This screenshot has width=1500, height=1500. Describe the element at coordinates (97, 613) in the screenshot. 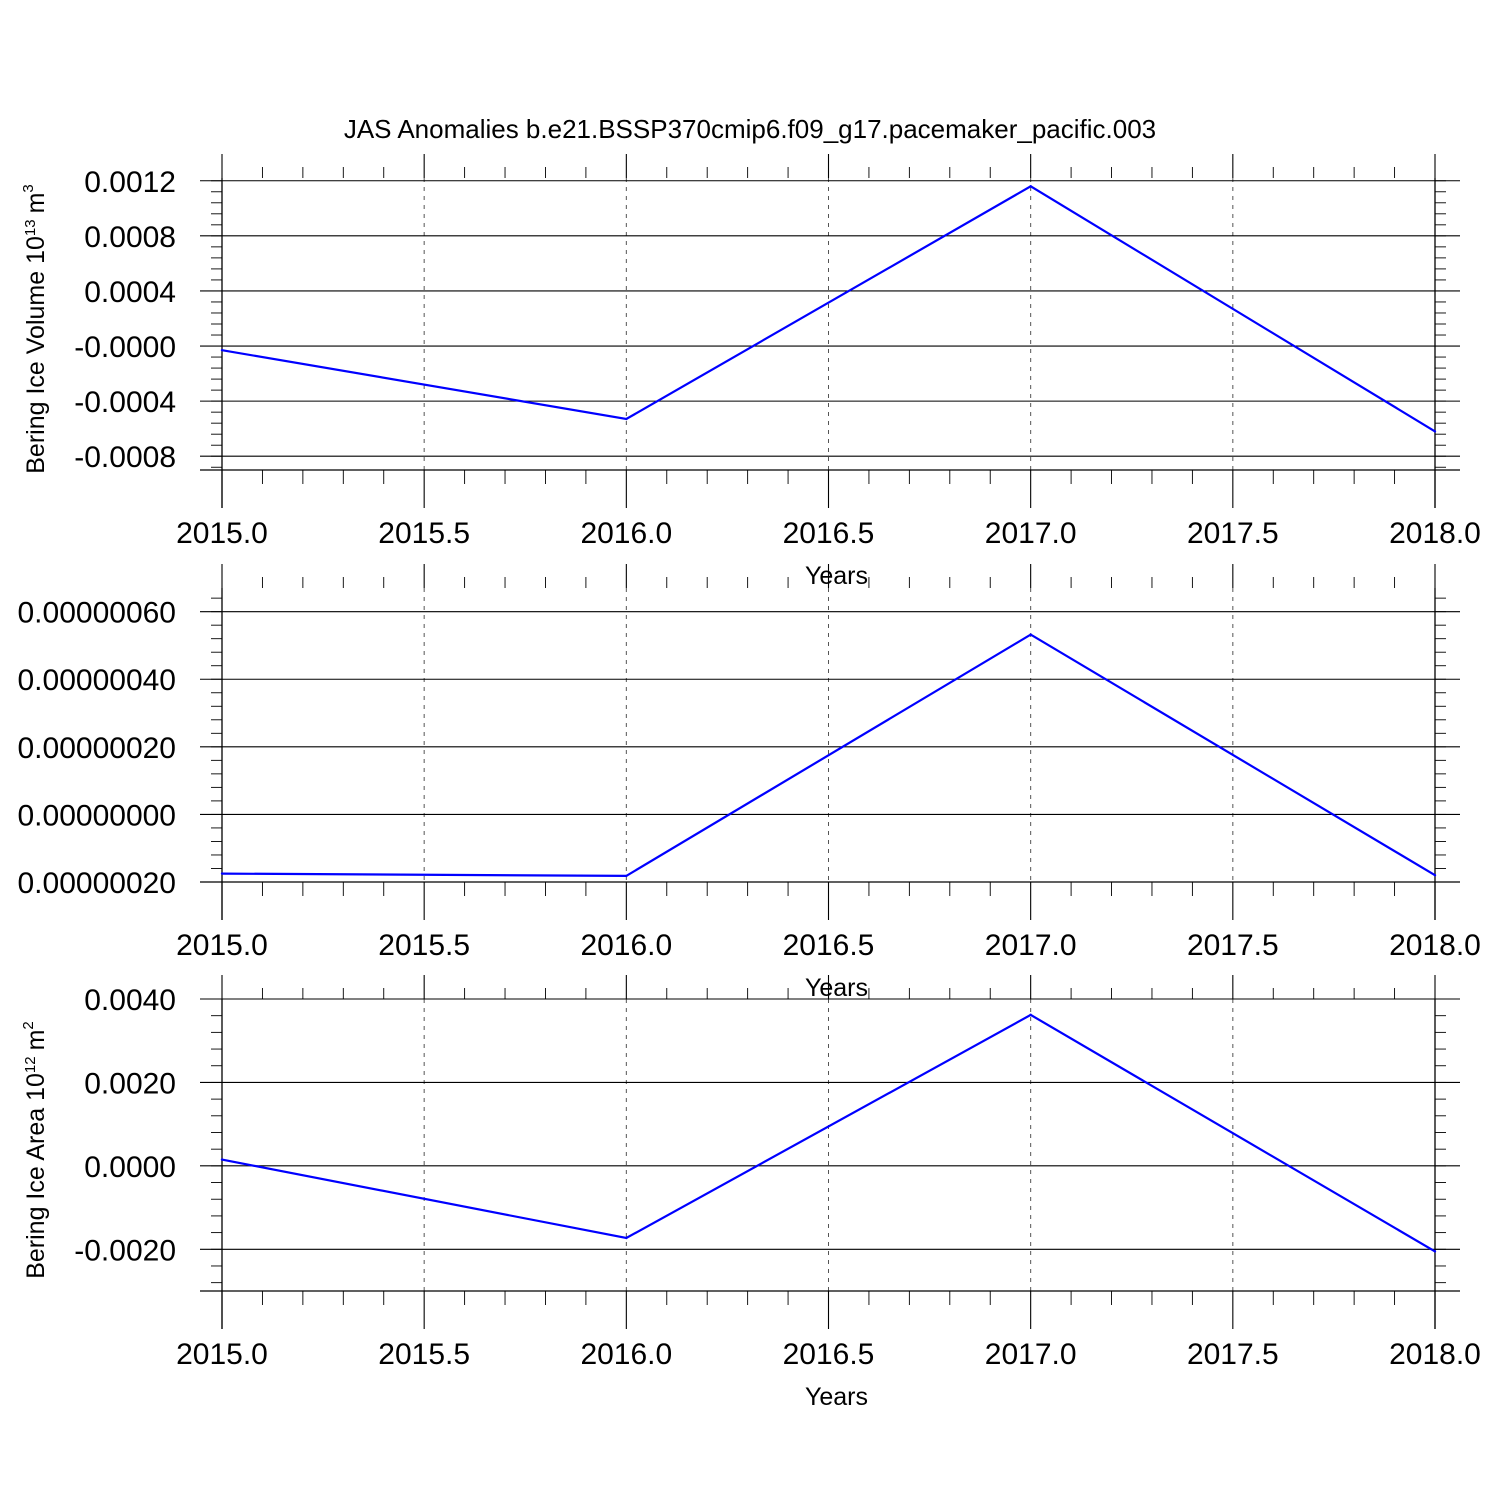

I see `y-tick-label: 0.00000060` at that location.